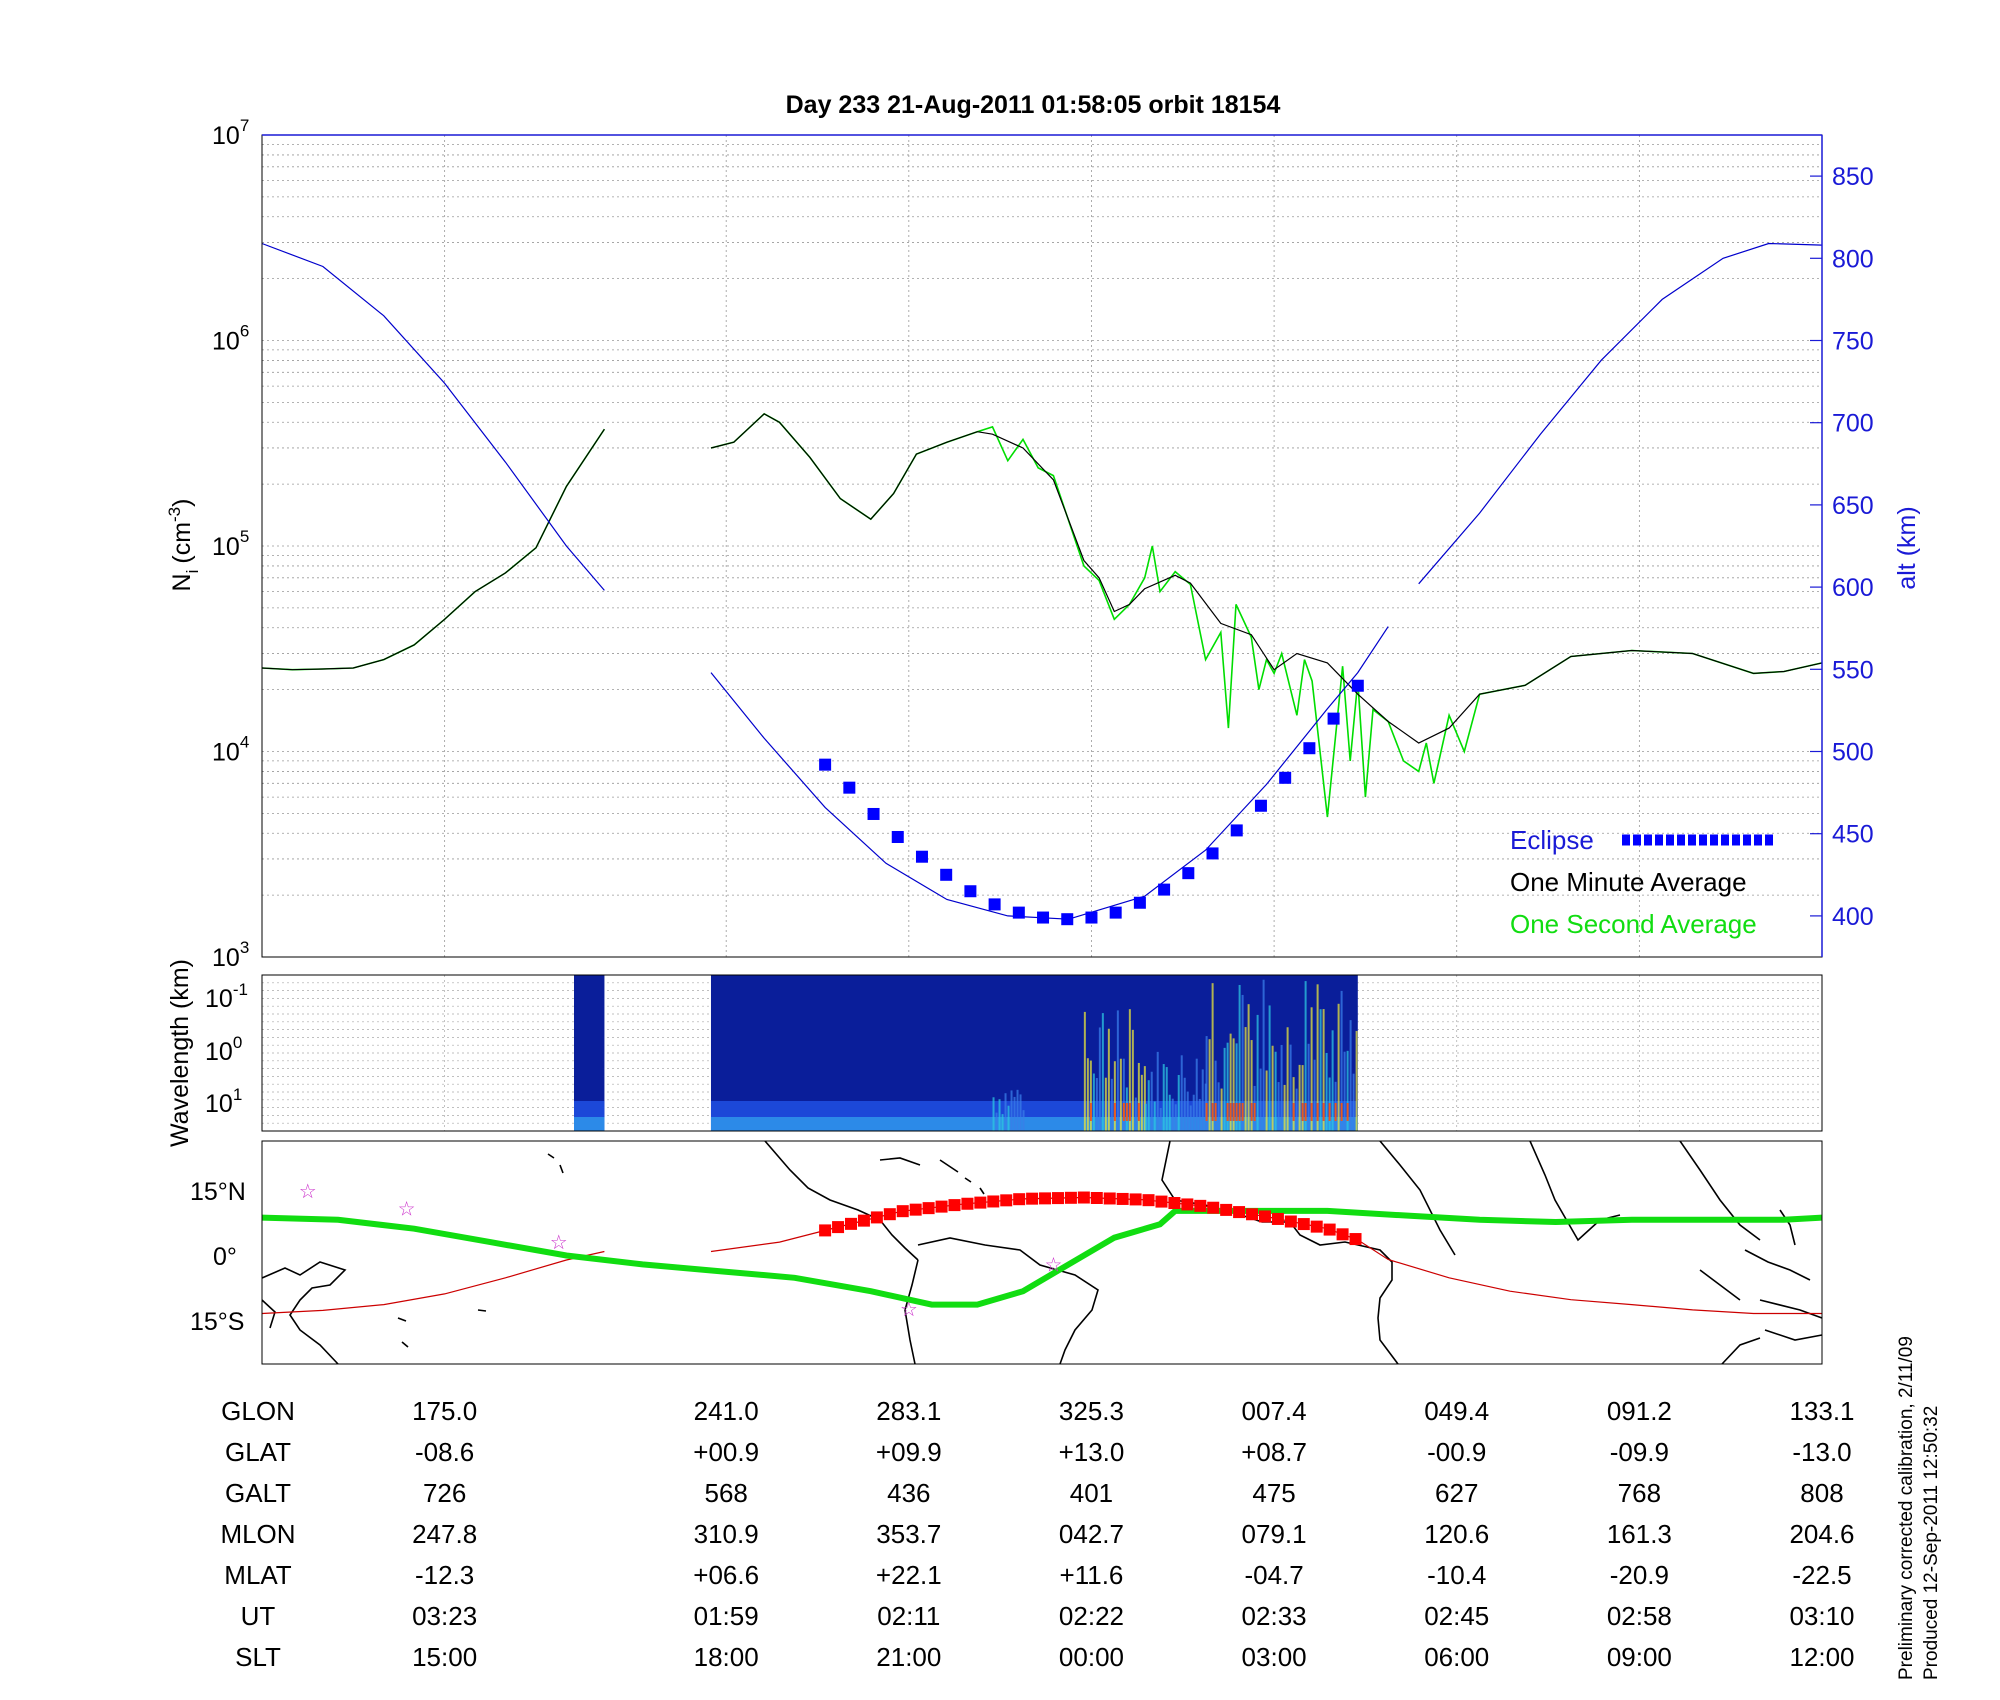  Describe the element at coordinates (268, 1314) in the screenshot. I see `australia-west-outline` at that location.